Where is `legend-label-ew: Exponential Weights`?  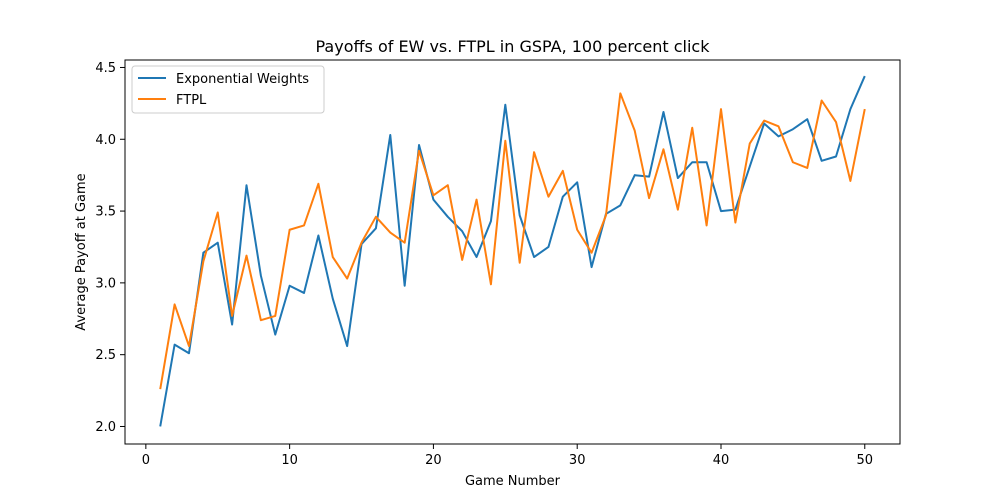 legend-label-ew: Exponential Weights is located at coordinates (242, 79).